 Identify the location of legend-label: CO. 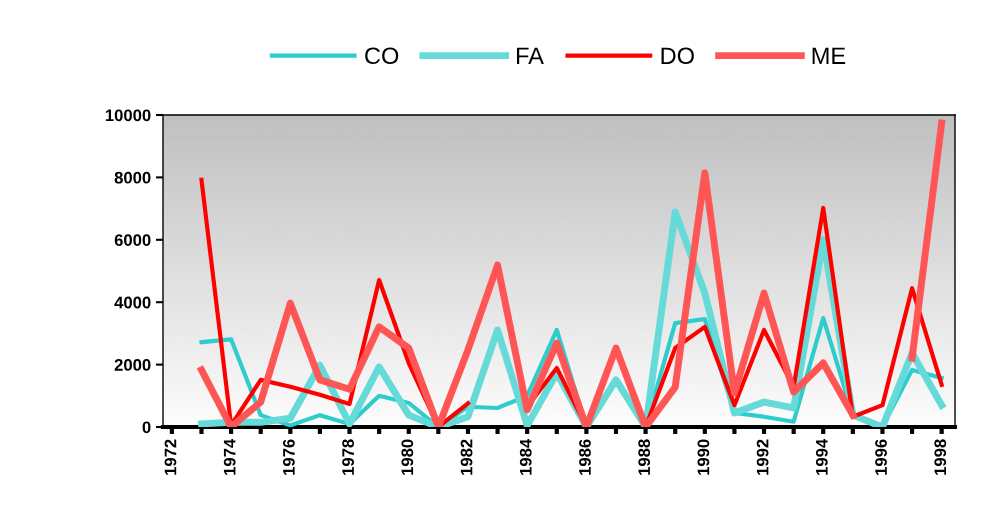
(382, 56).